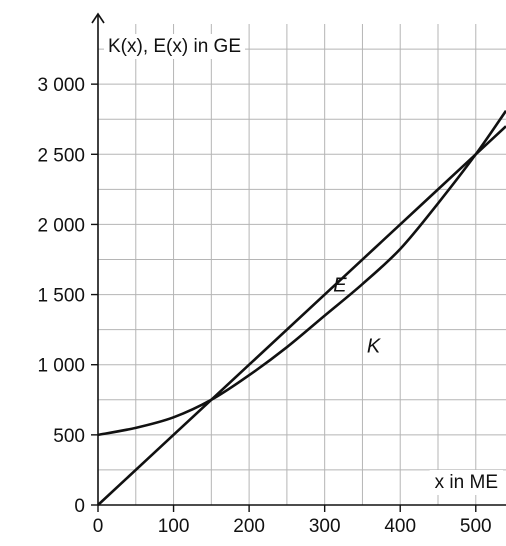  Describe the element at coordinates (374, 347) in the screenshot. I see `series-label-K: K` at that location.